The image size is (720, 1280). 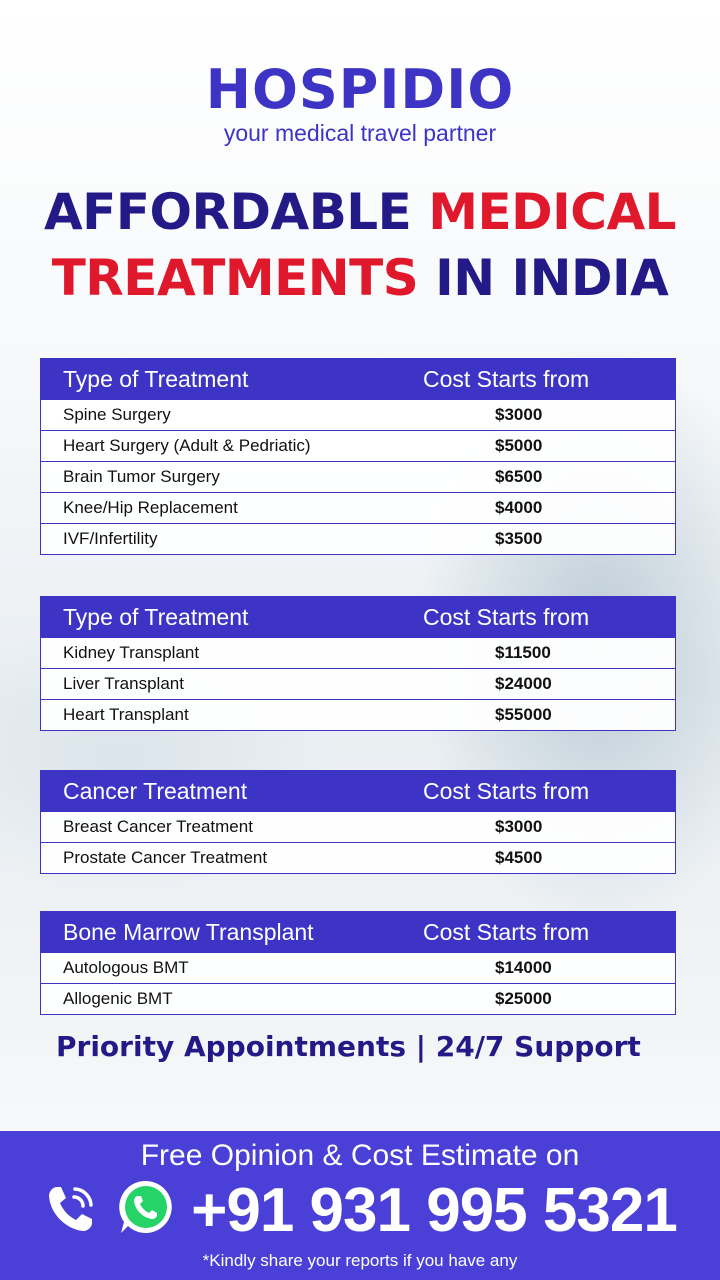 I want to click on treatment-cost: $24000, so click(x=523, y=683).